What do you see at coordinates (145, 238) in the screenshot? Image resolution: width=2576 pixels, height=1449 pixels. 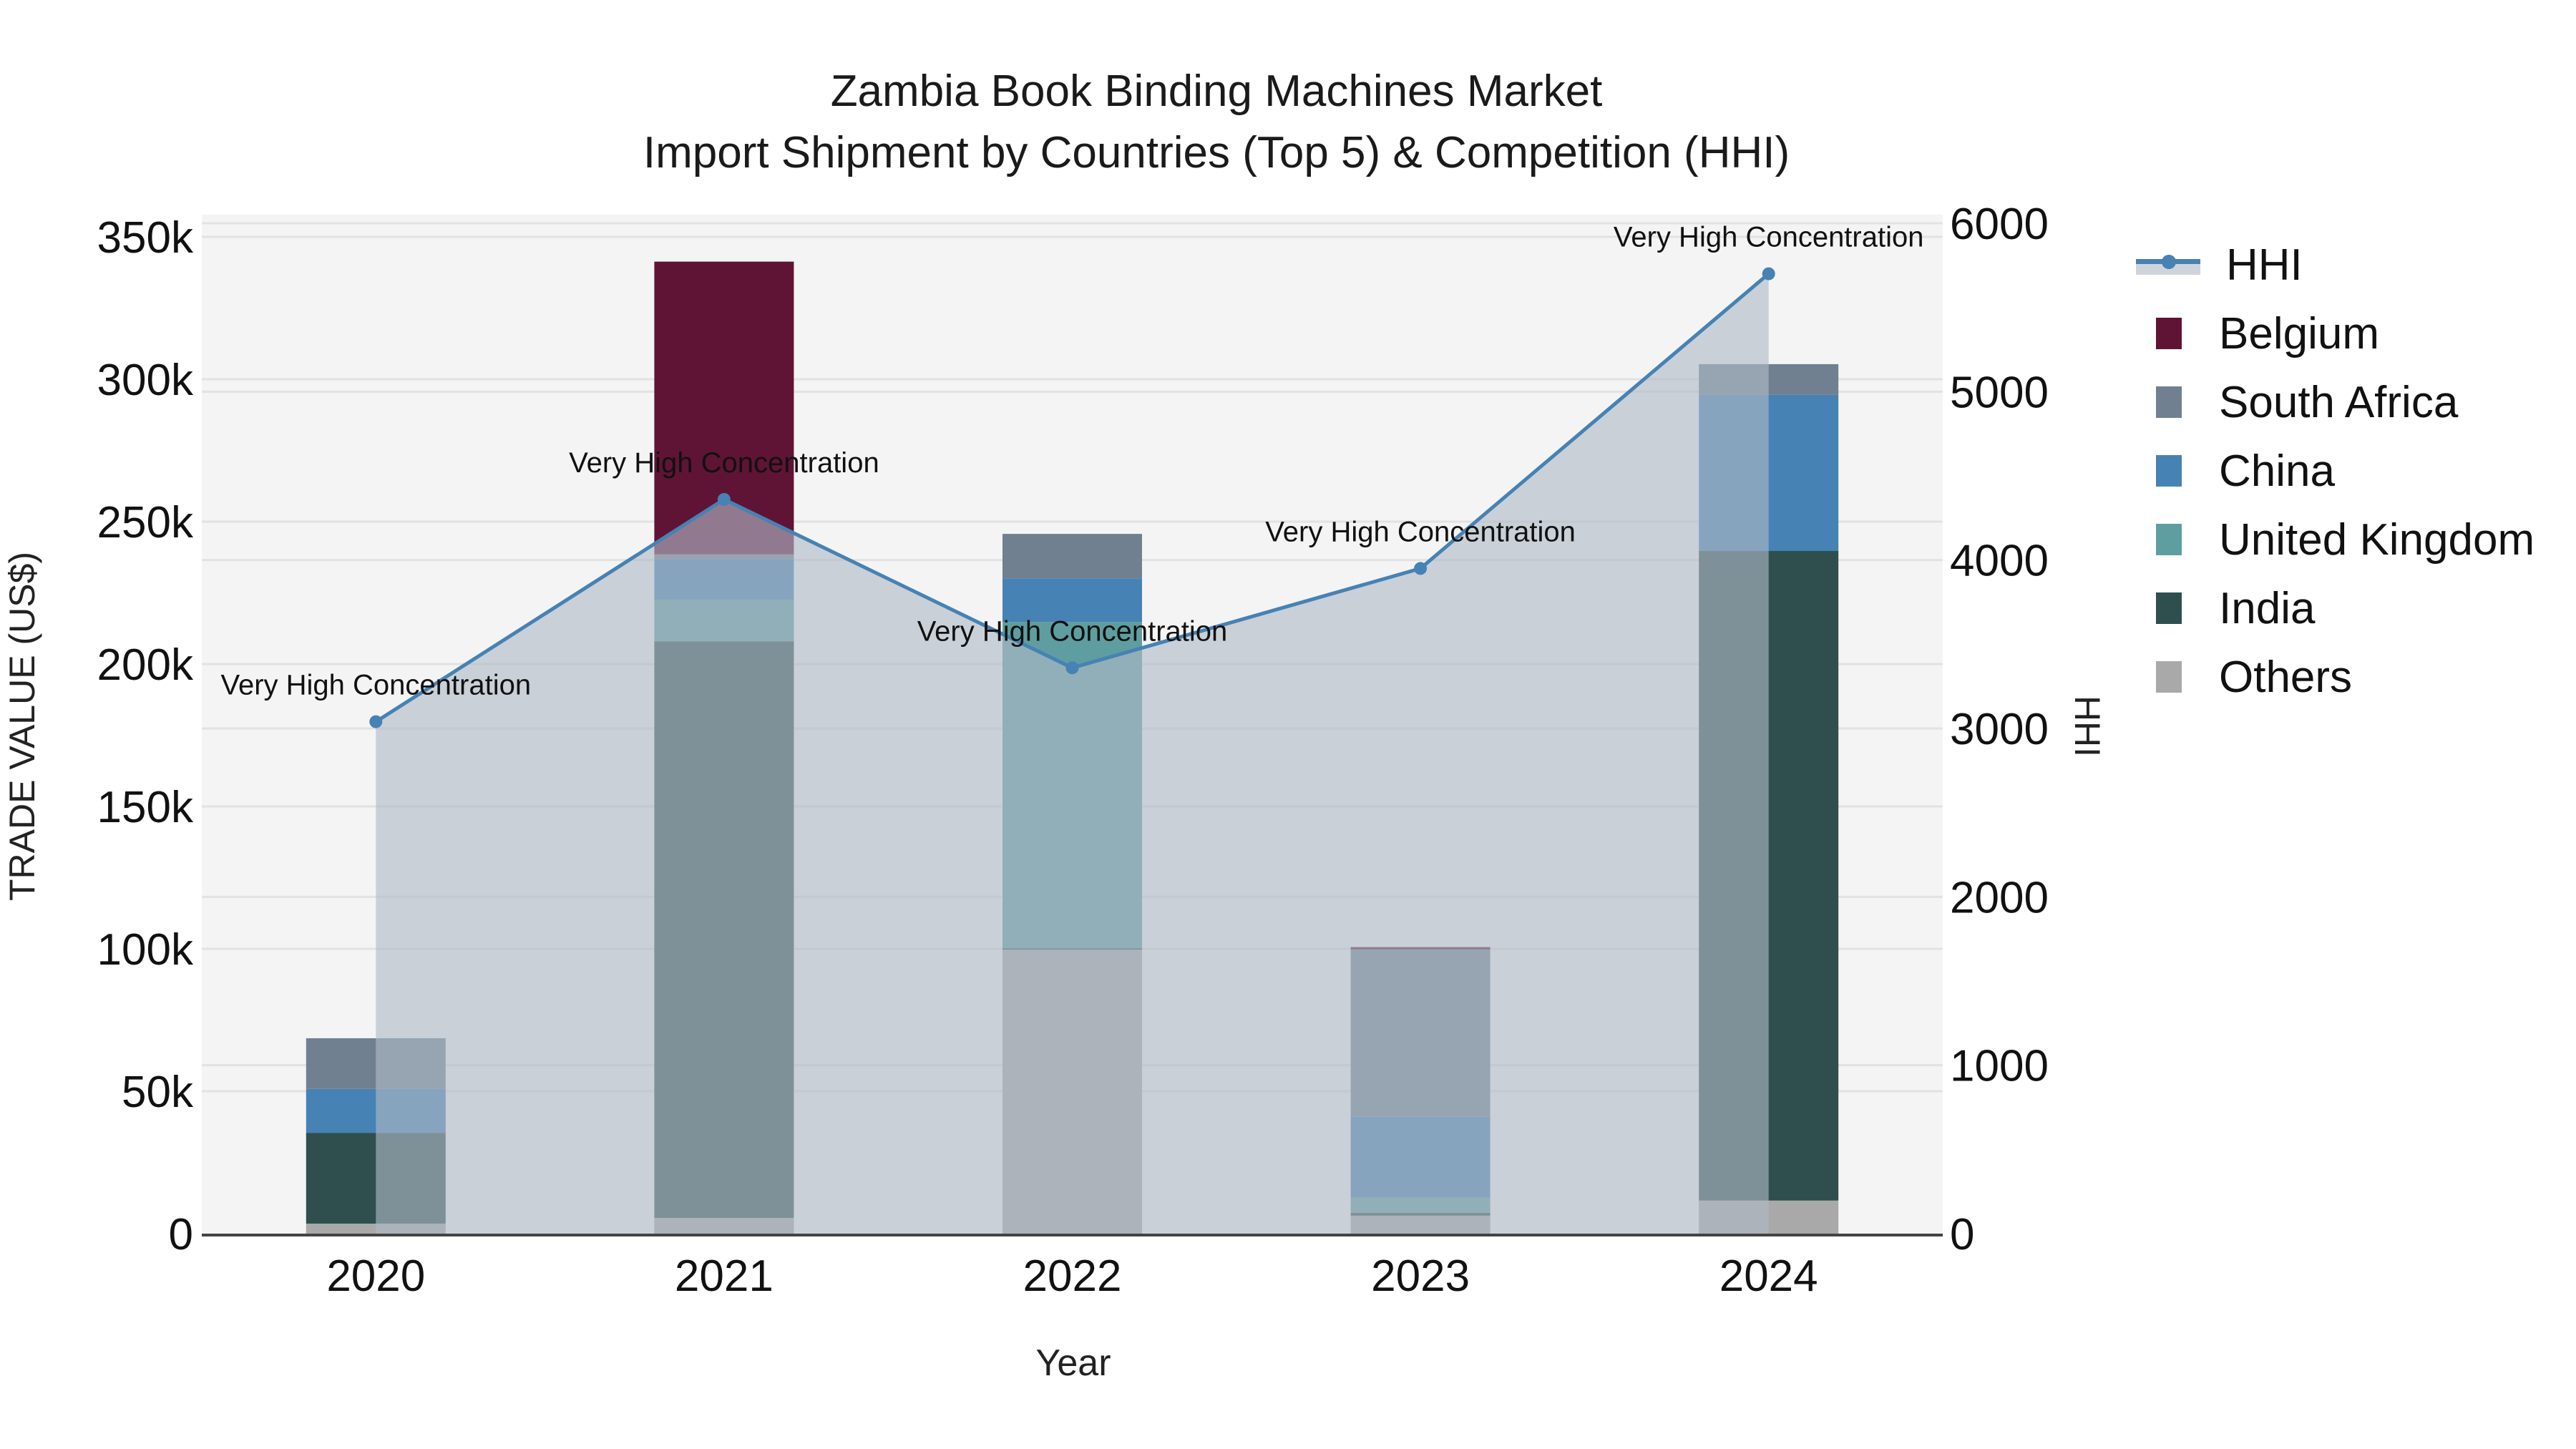 I see `y-left-tick-label: 350k` at bounding box center [145, 238].